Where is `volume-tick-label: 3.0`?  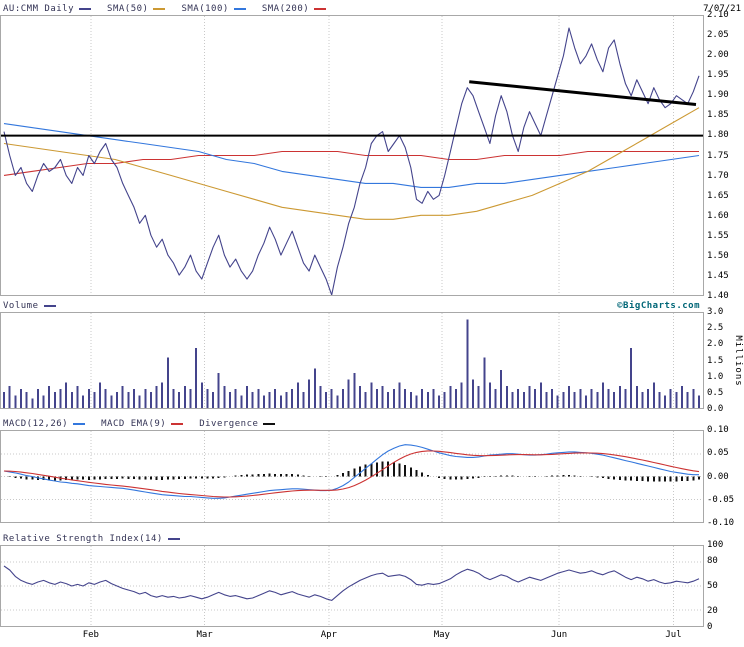
volume-tick-label: 3.0 is located at coordinates (715, 312).